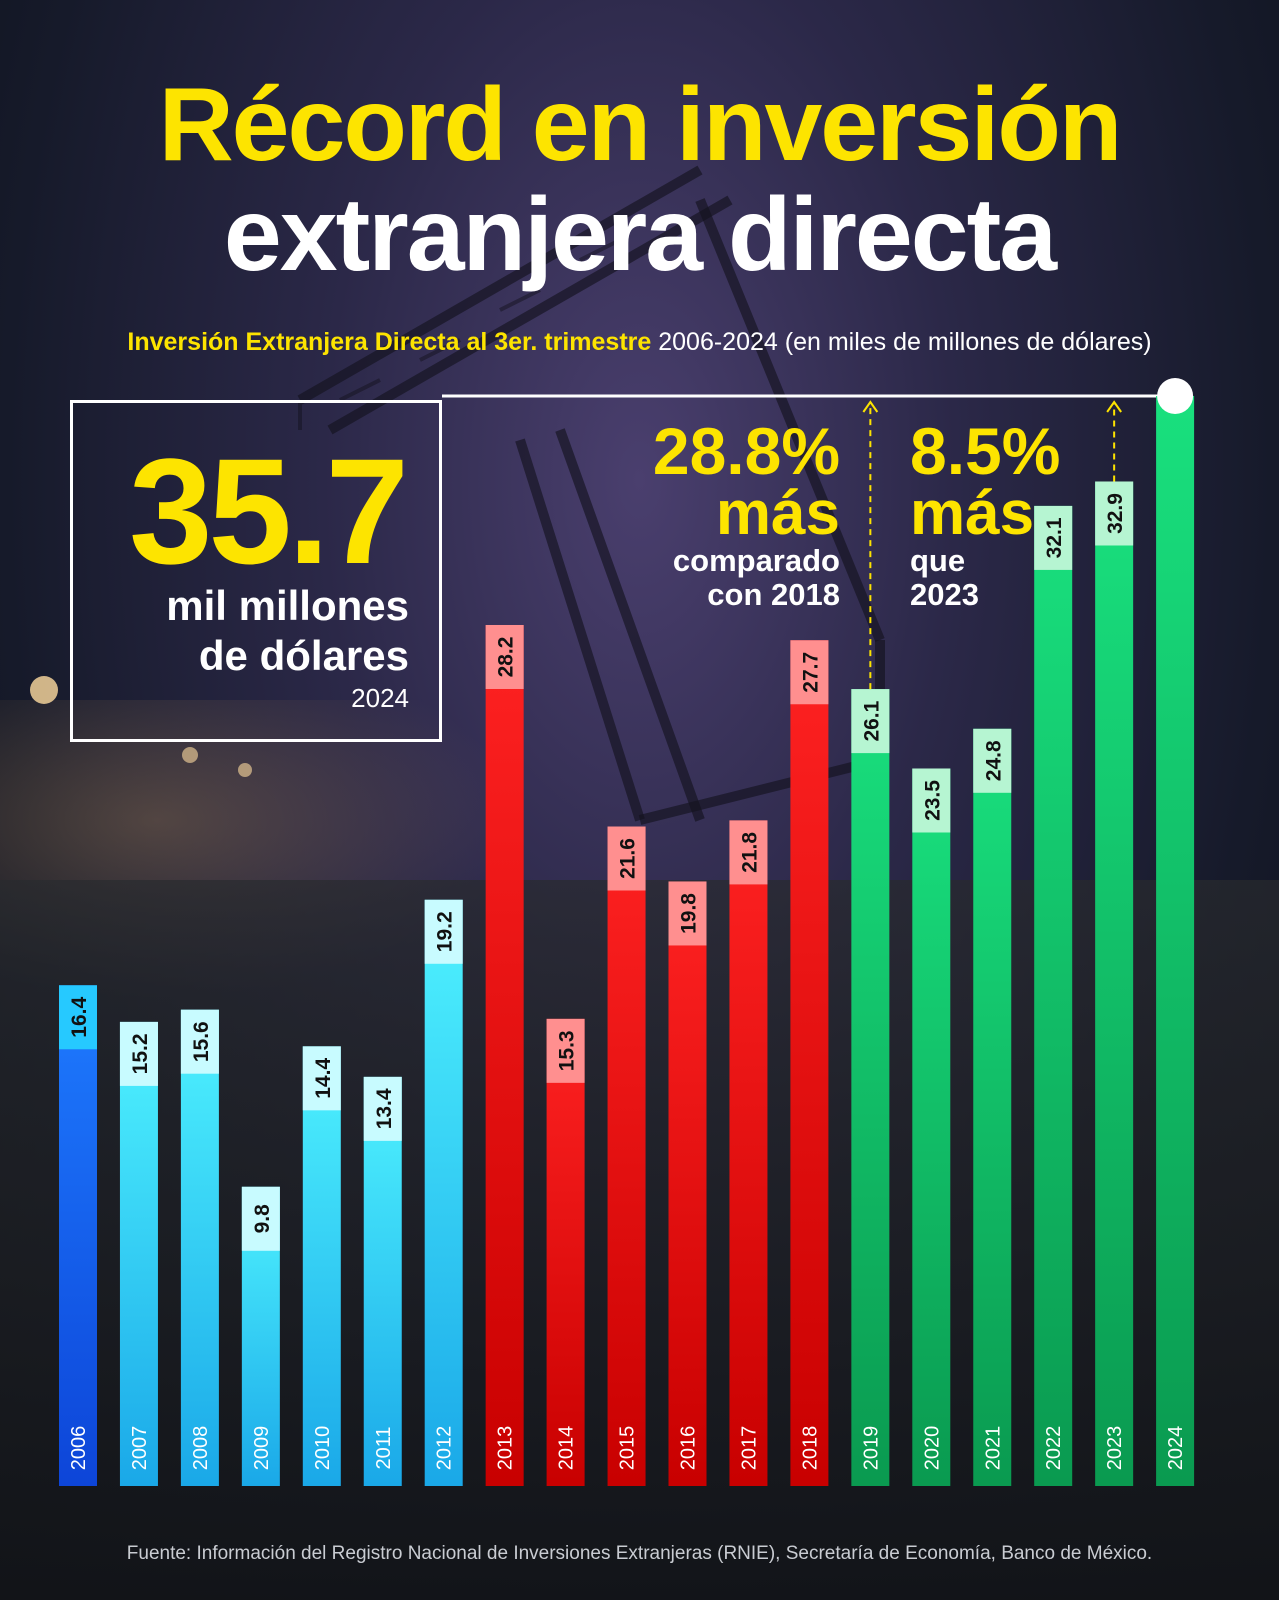 The image size is (1279, 1600). What do you see at coordinates (810, 1448) in the screenshot?
I see `year-label-2018: 2018` at bounding box center [810, 1448].